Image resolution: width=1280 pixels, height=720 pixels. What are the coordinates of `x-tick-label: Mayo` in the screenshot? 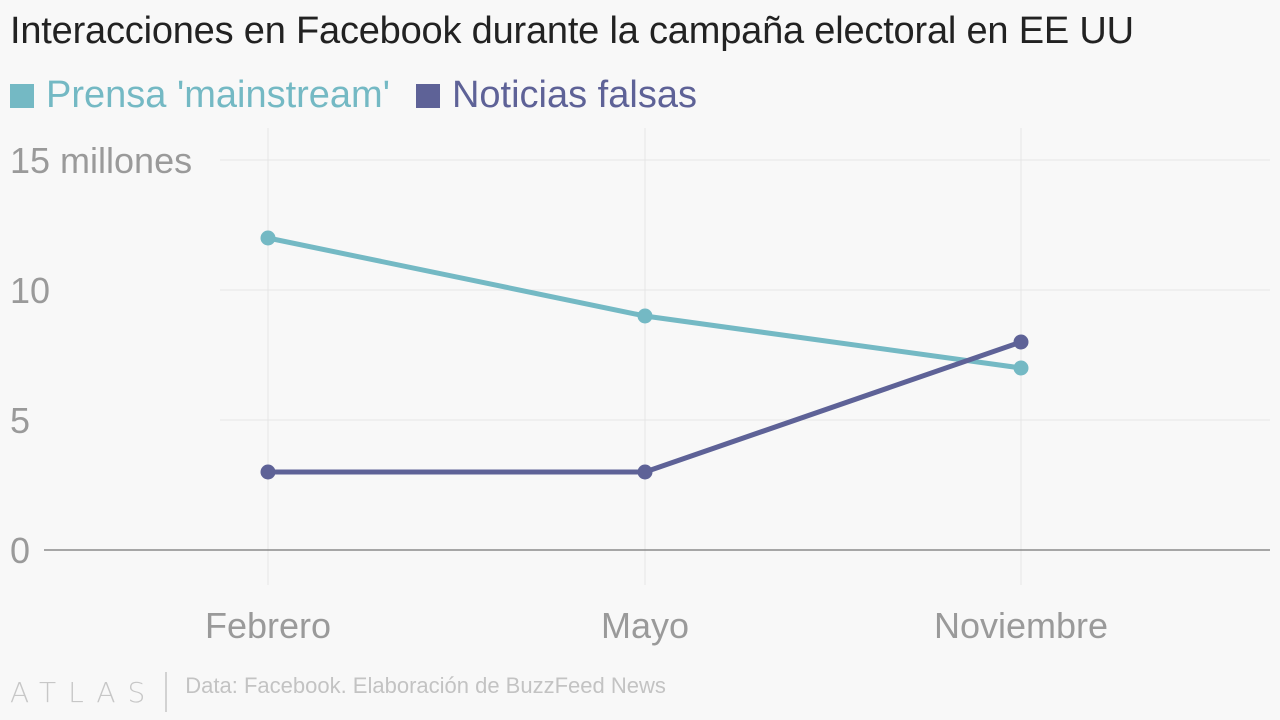 It's located at (645, 625).